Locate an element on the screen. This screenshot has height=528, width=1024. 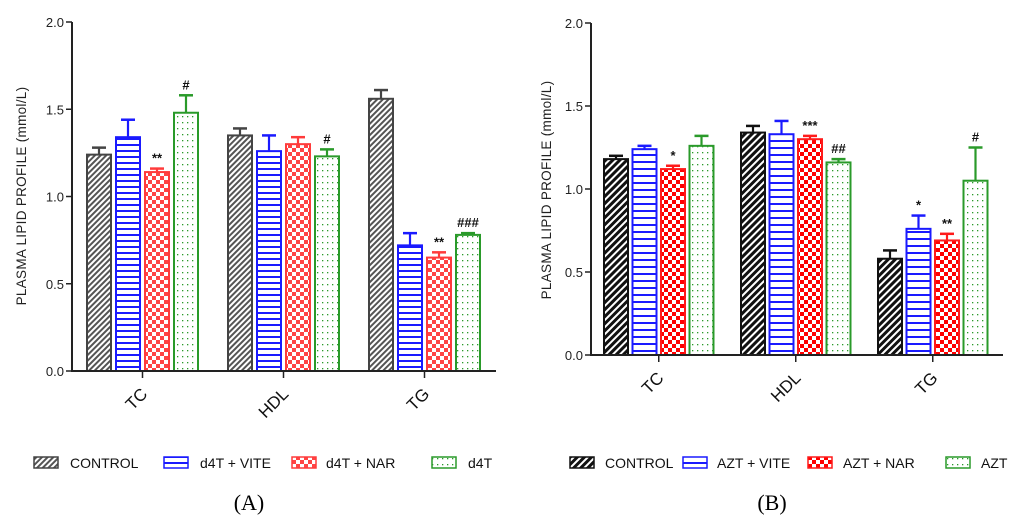
legend-a: CONTROL d4T + VITE d4T + NAR d4T is located at coordinates (263, 463).